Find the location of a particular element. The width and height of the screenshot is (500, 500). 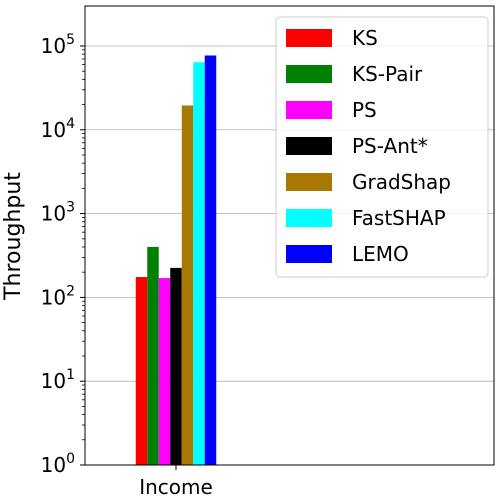

bar-gradshap is located at coordinates (187, 285).